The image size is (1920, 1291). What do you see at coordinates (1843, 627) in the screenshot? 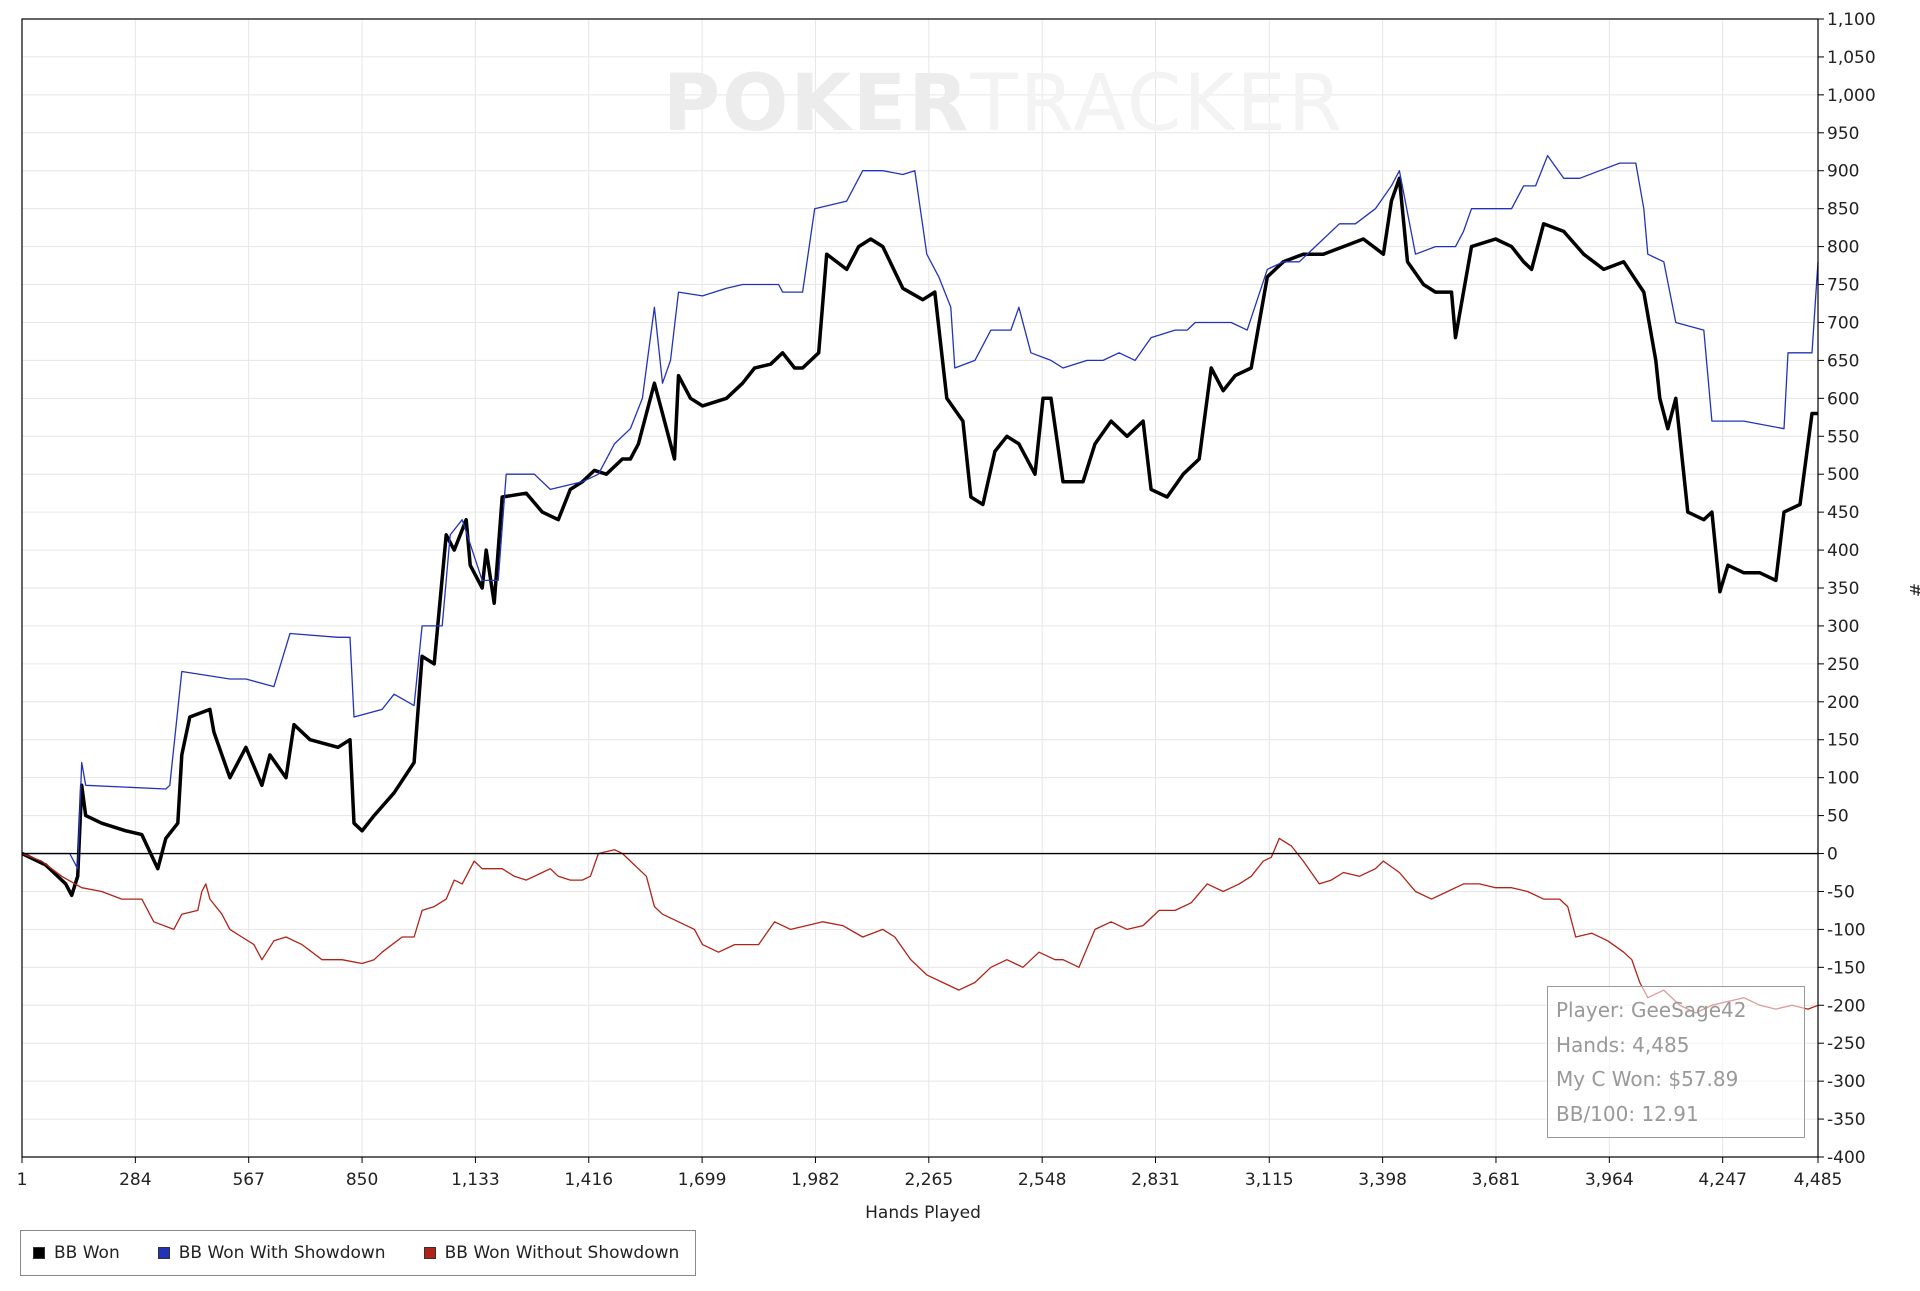
I see `y-tick-label: 300` at bounding box center [1843, 627].